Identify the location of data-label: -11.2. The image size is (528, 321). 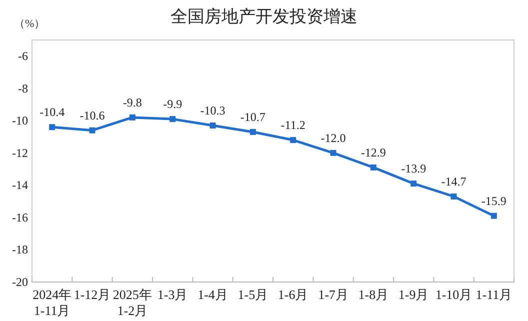
(293, 125).